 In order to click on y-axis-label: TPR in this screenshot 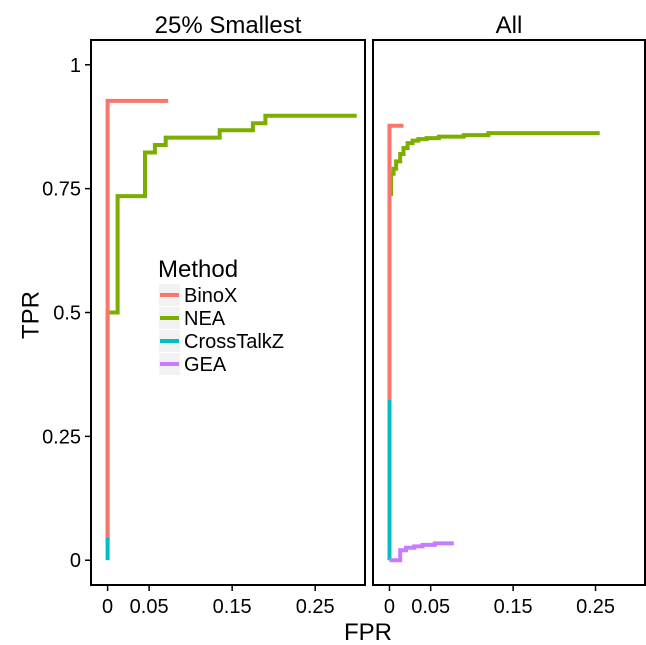, I will do `click(30, 315)`.